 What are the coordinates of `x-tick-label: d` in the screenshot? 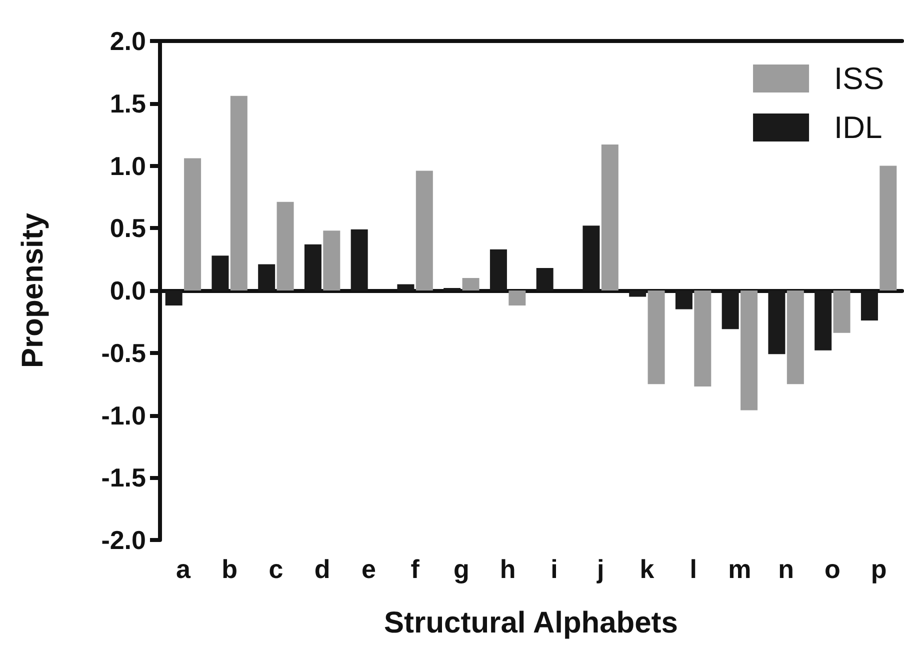 It's located at (322, 569).